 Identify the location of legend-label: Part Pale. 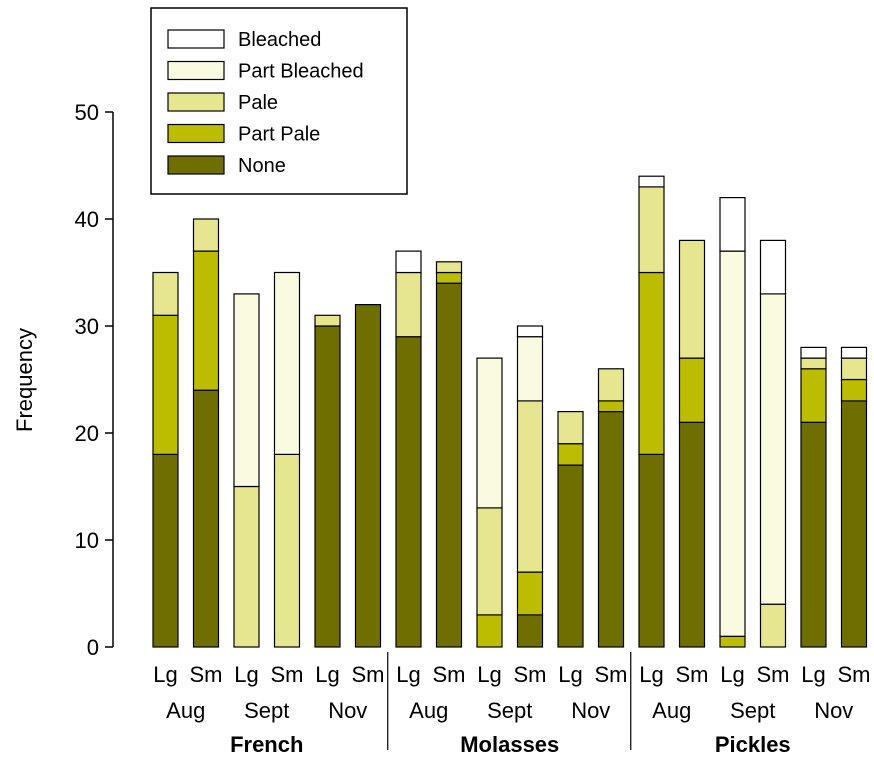
(279, 135).